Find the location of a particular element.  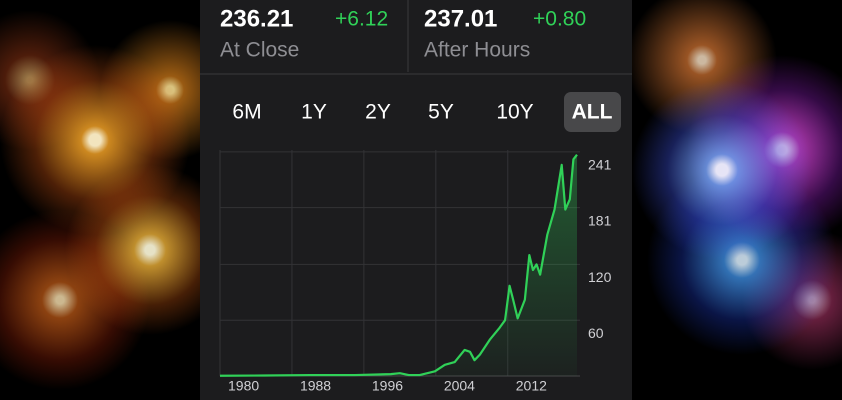

y-tick-label: 241 is located at coordinates (600, 165).